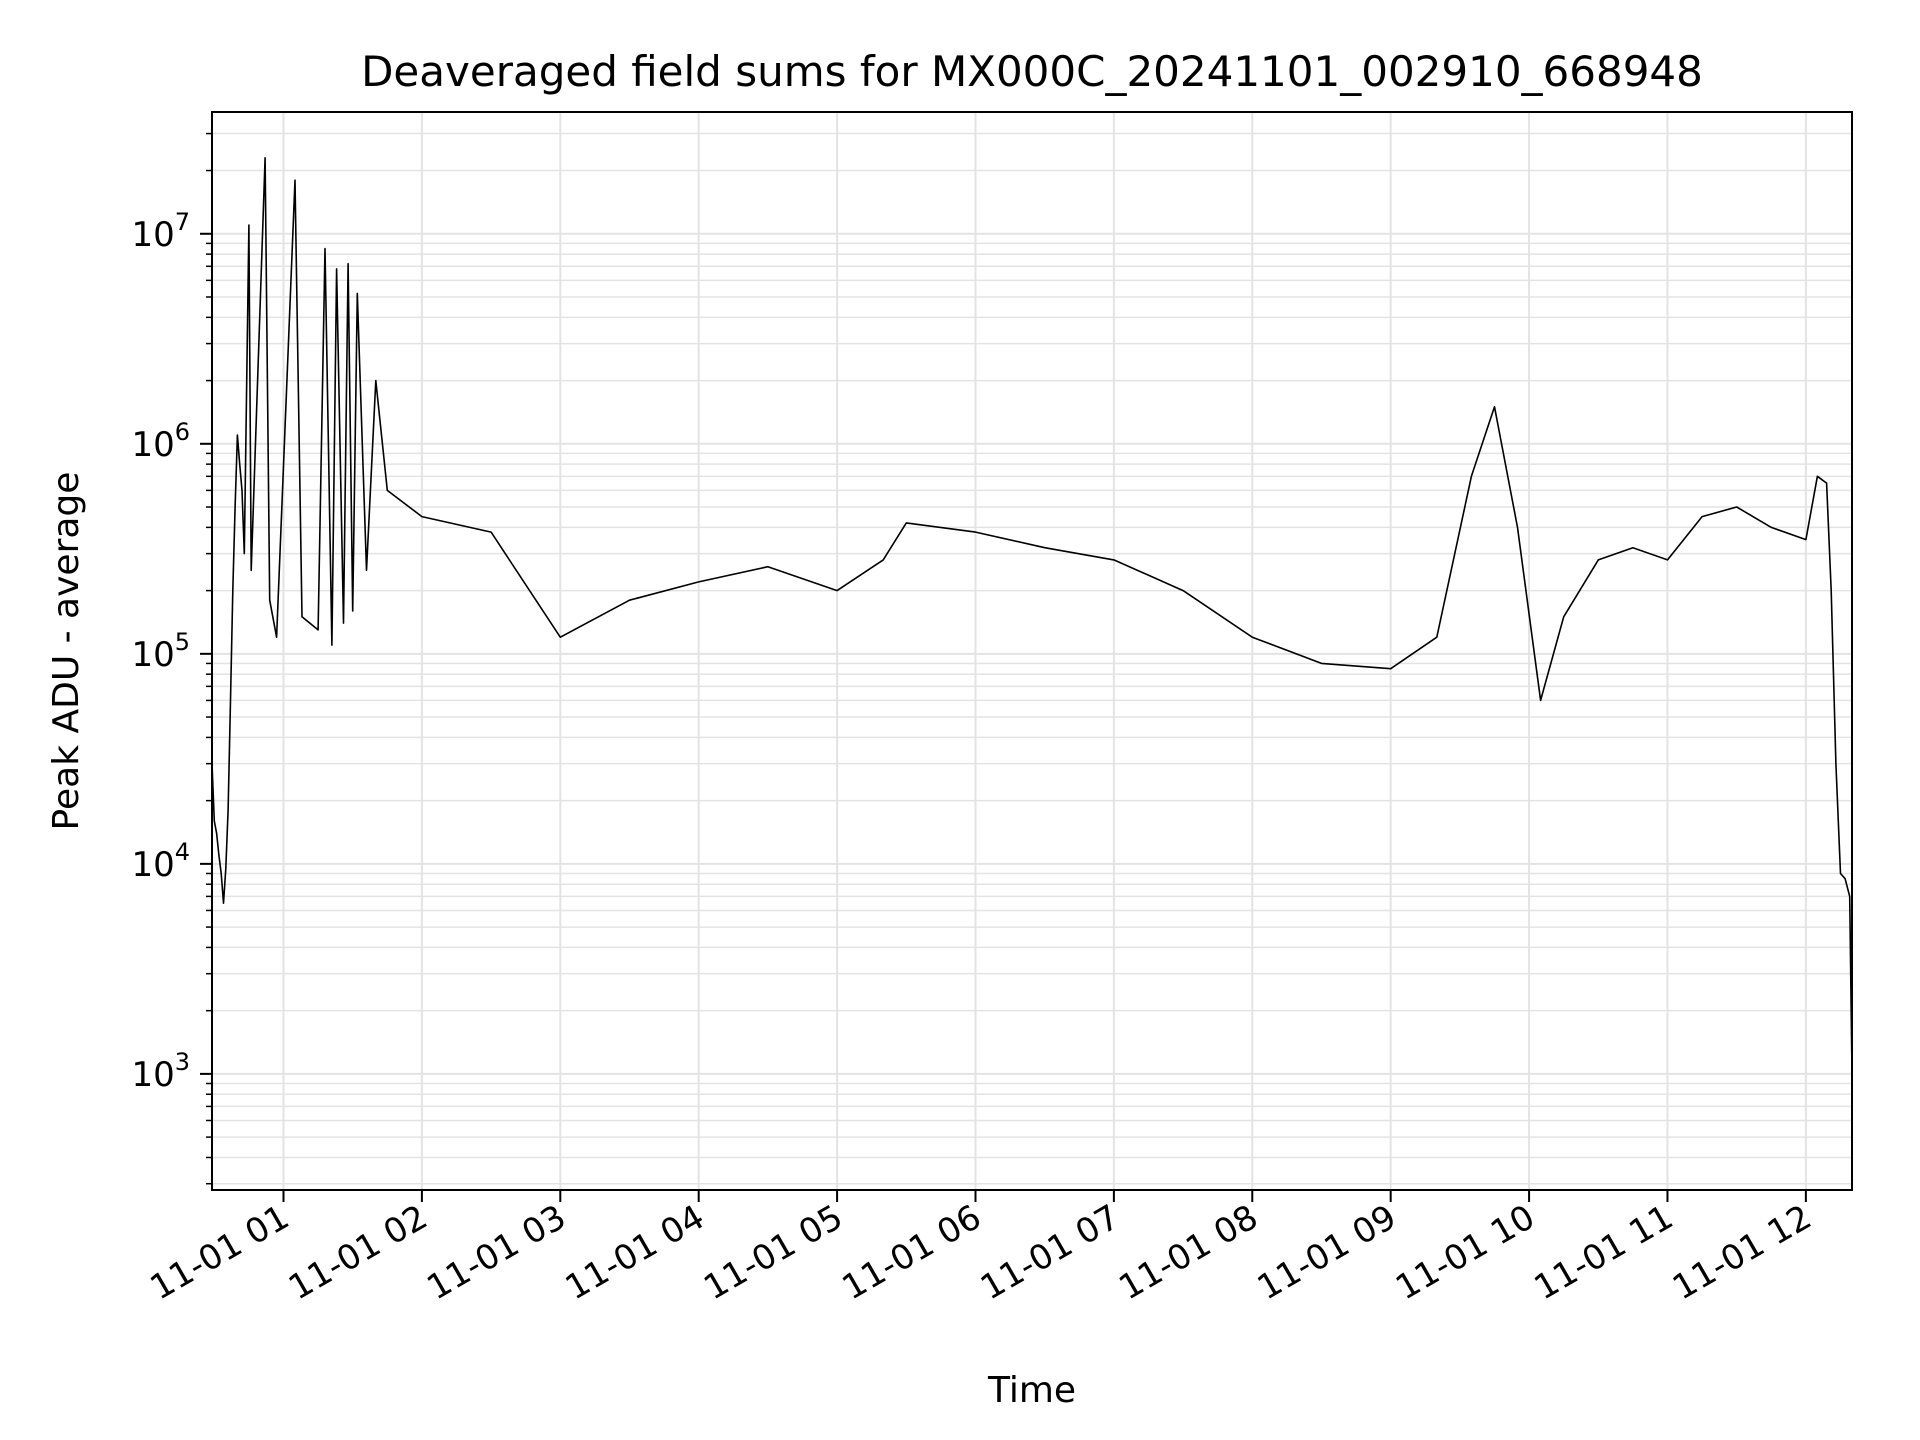 This screenshot has height=1440, width=1920. I want to click on y-tick-label: 10⁶, so click(160, 441).